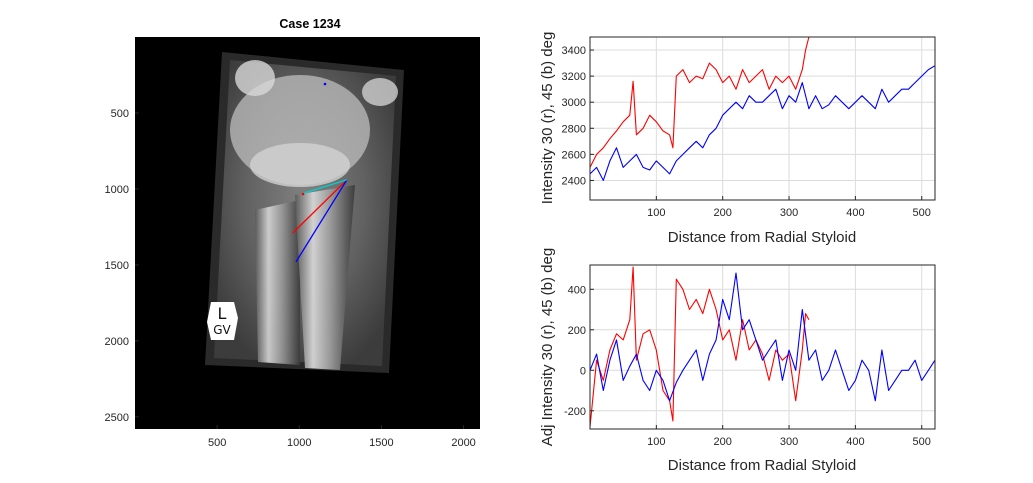 The height and width of the screenshot is (483, 1033). I want to click on adj-xlabel: Distance from Radial Styloid, so click(762, 465).